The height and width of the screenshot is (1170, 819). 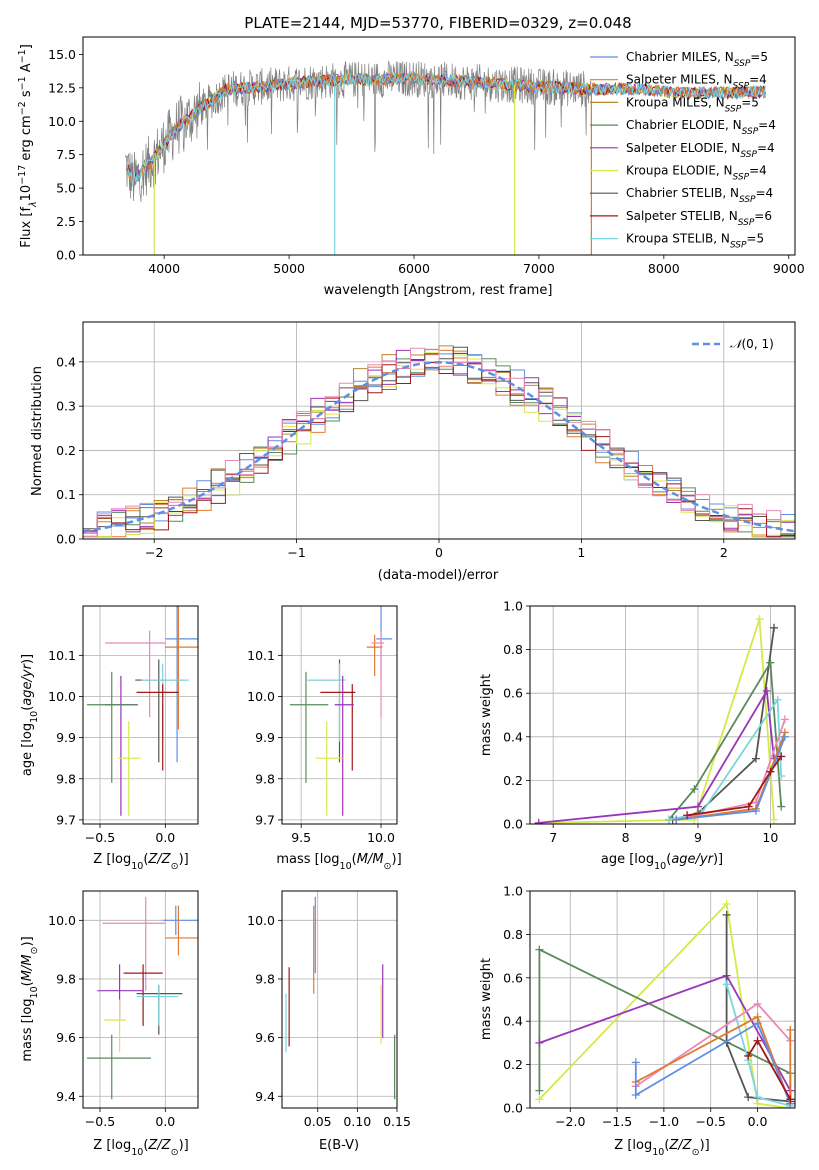 What do you see at coordinates (22, 175) in the screenshot?
I see `label-part: −17` at bounding box center [22, 175].